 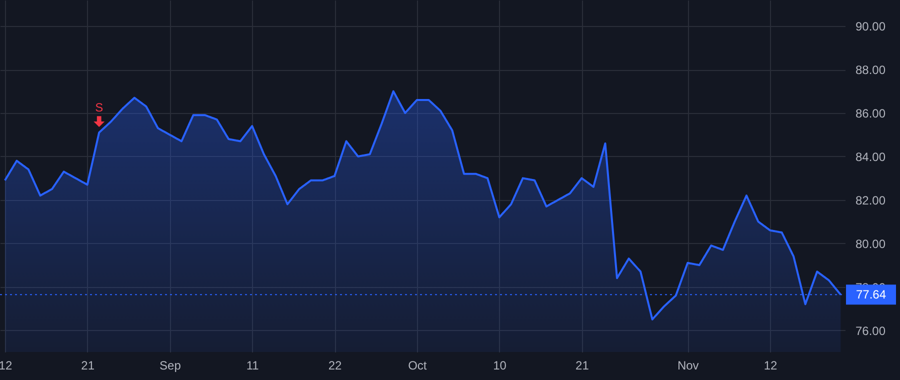 What do you see at coordinates (171, 365) in the screenshot?
I see `x-tick-label: Sep` at bounding box center [171, 365].